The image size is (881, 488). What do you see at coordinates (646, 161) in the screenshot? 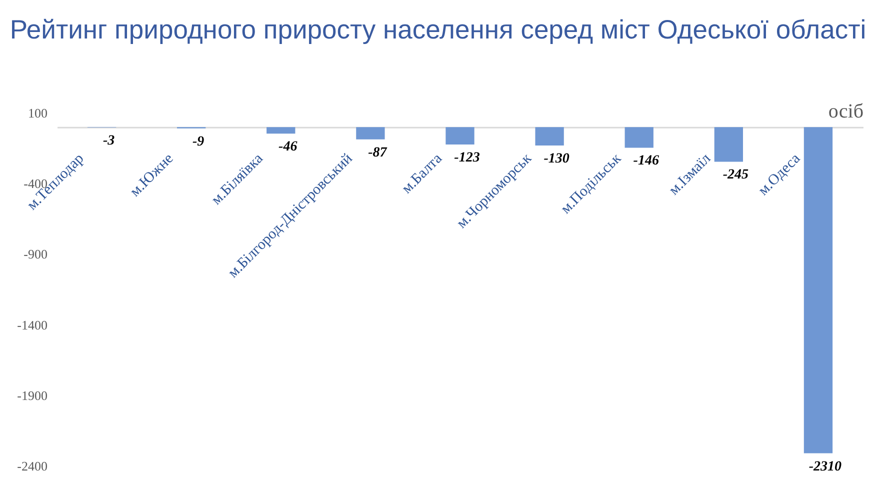
I see `data-label: -146` at bounding box center [646, 161].